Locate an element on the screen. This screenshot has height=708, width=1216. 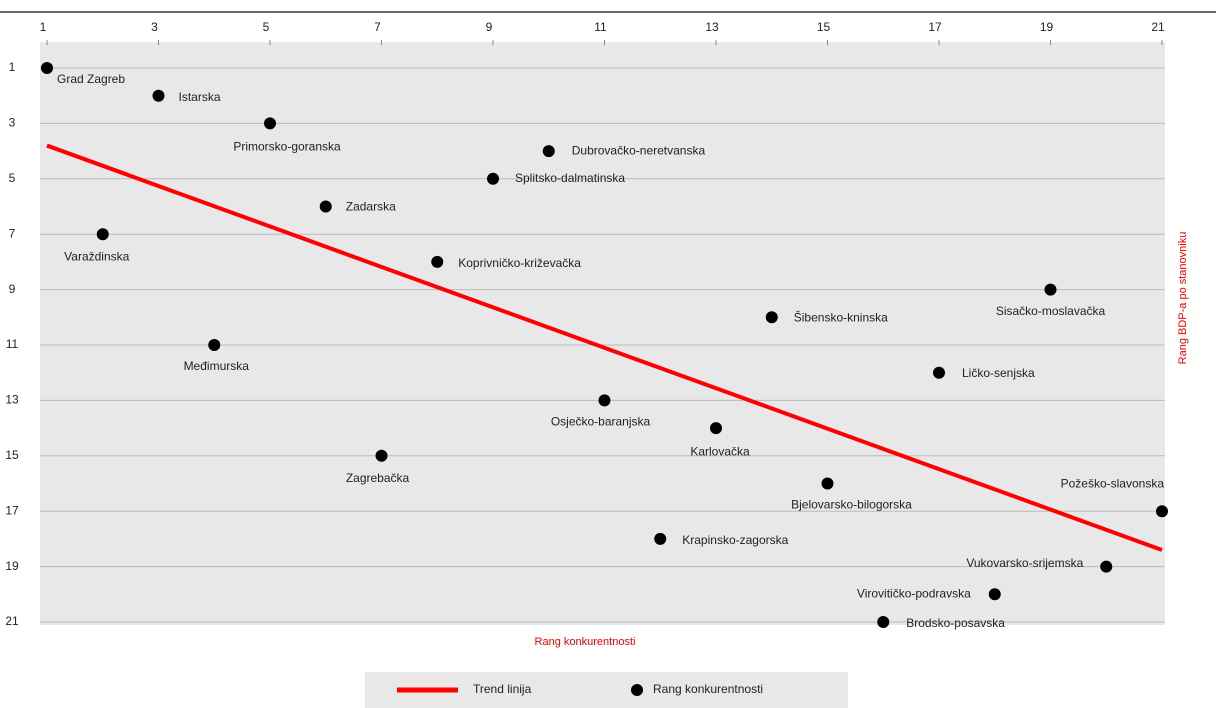
point-label: Karlovačka is located at coordinates (720, 451).